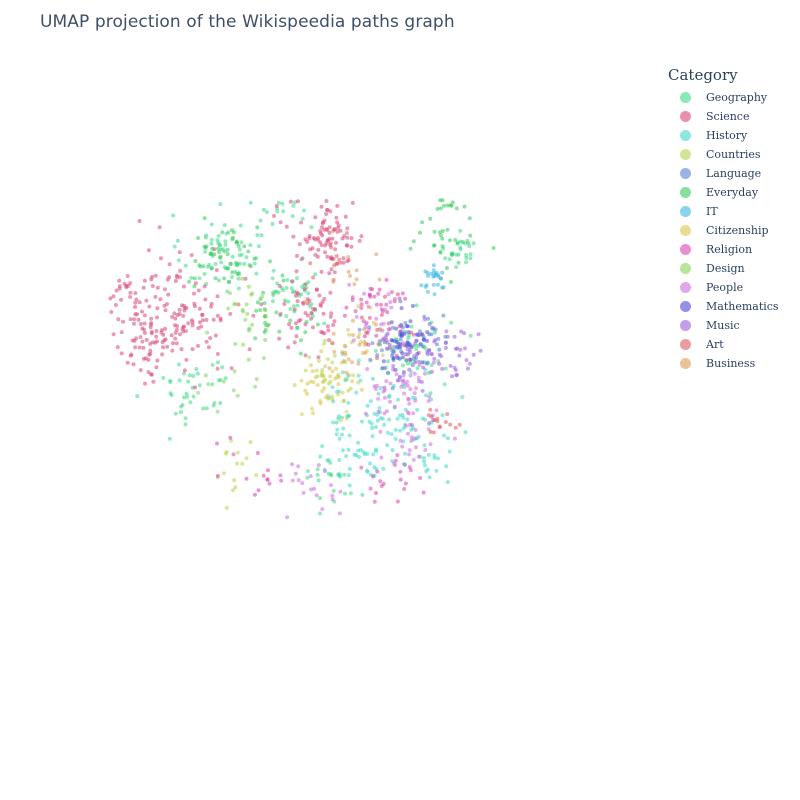  Describe the element at coordinates (723, 230) in the screenshot. I see `legend-item-citizenship: Citizenship` at that location.